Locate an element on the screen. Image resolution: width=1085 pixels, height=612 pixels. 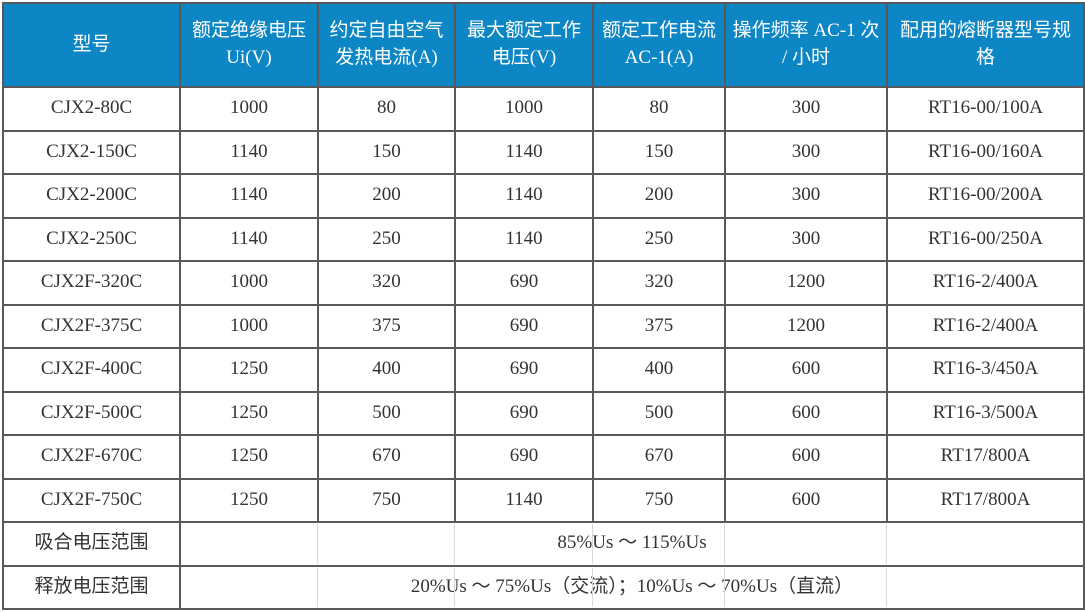
cell-model: CJX2F-375C is located at coordinates (91, 326).